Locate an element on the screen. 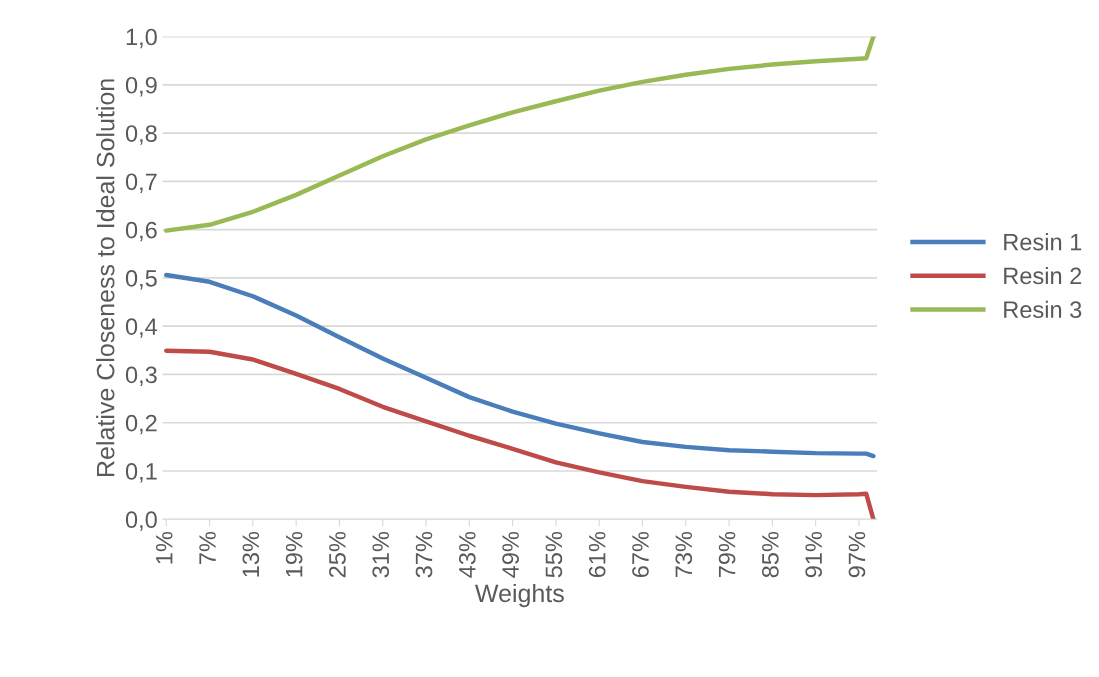  legend-label: Resin 1 is located at coordinates (1043, 242).